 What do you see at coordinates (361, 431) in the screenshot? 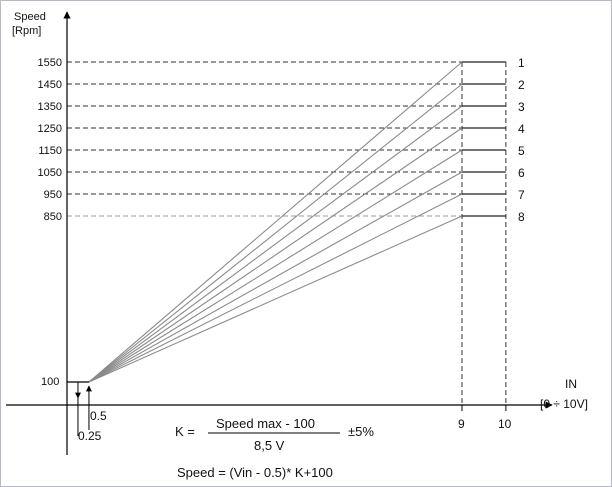
I see `formula-tolerance: ±5%` at bounding box center [361, 431].